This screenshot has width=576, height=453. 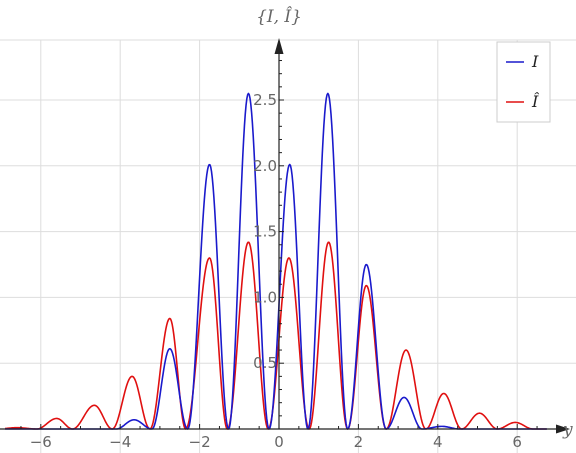 What do you see at coordinates (265, 363) in the screenshot?
I see `y-tick-label: 0.5` at bounding box center [265, 363].